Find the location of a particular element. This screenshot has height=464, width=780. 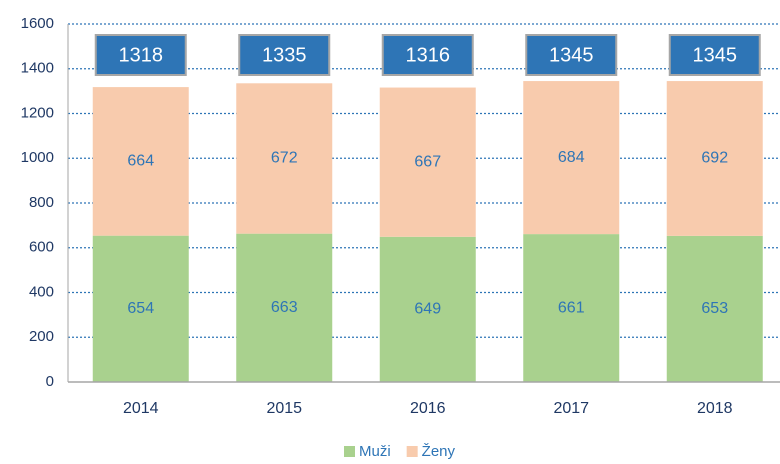

y-tick-label: 1000 is located at coordinates (37, 157).